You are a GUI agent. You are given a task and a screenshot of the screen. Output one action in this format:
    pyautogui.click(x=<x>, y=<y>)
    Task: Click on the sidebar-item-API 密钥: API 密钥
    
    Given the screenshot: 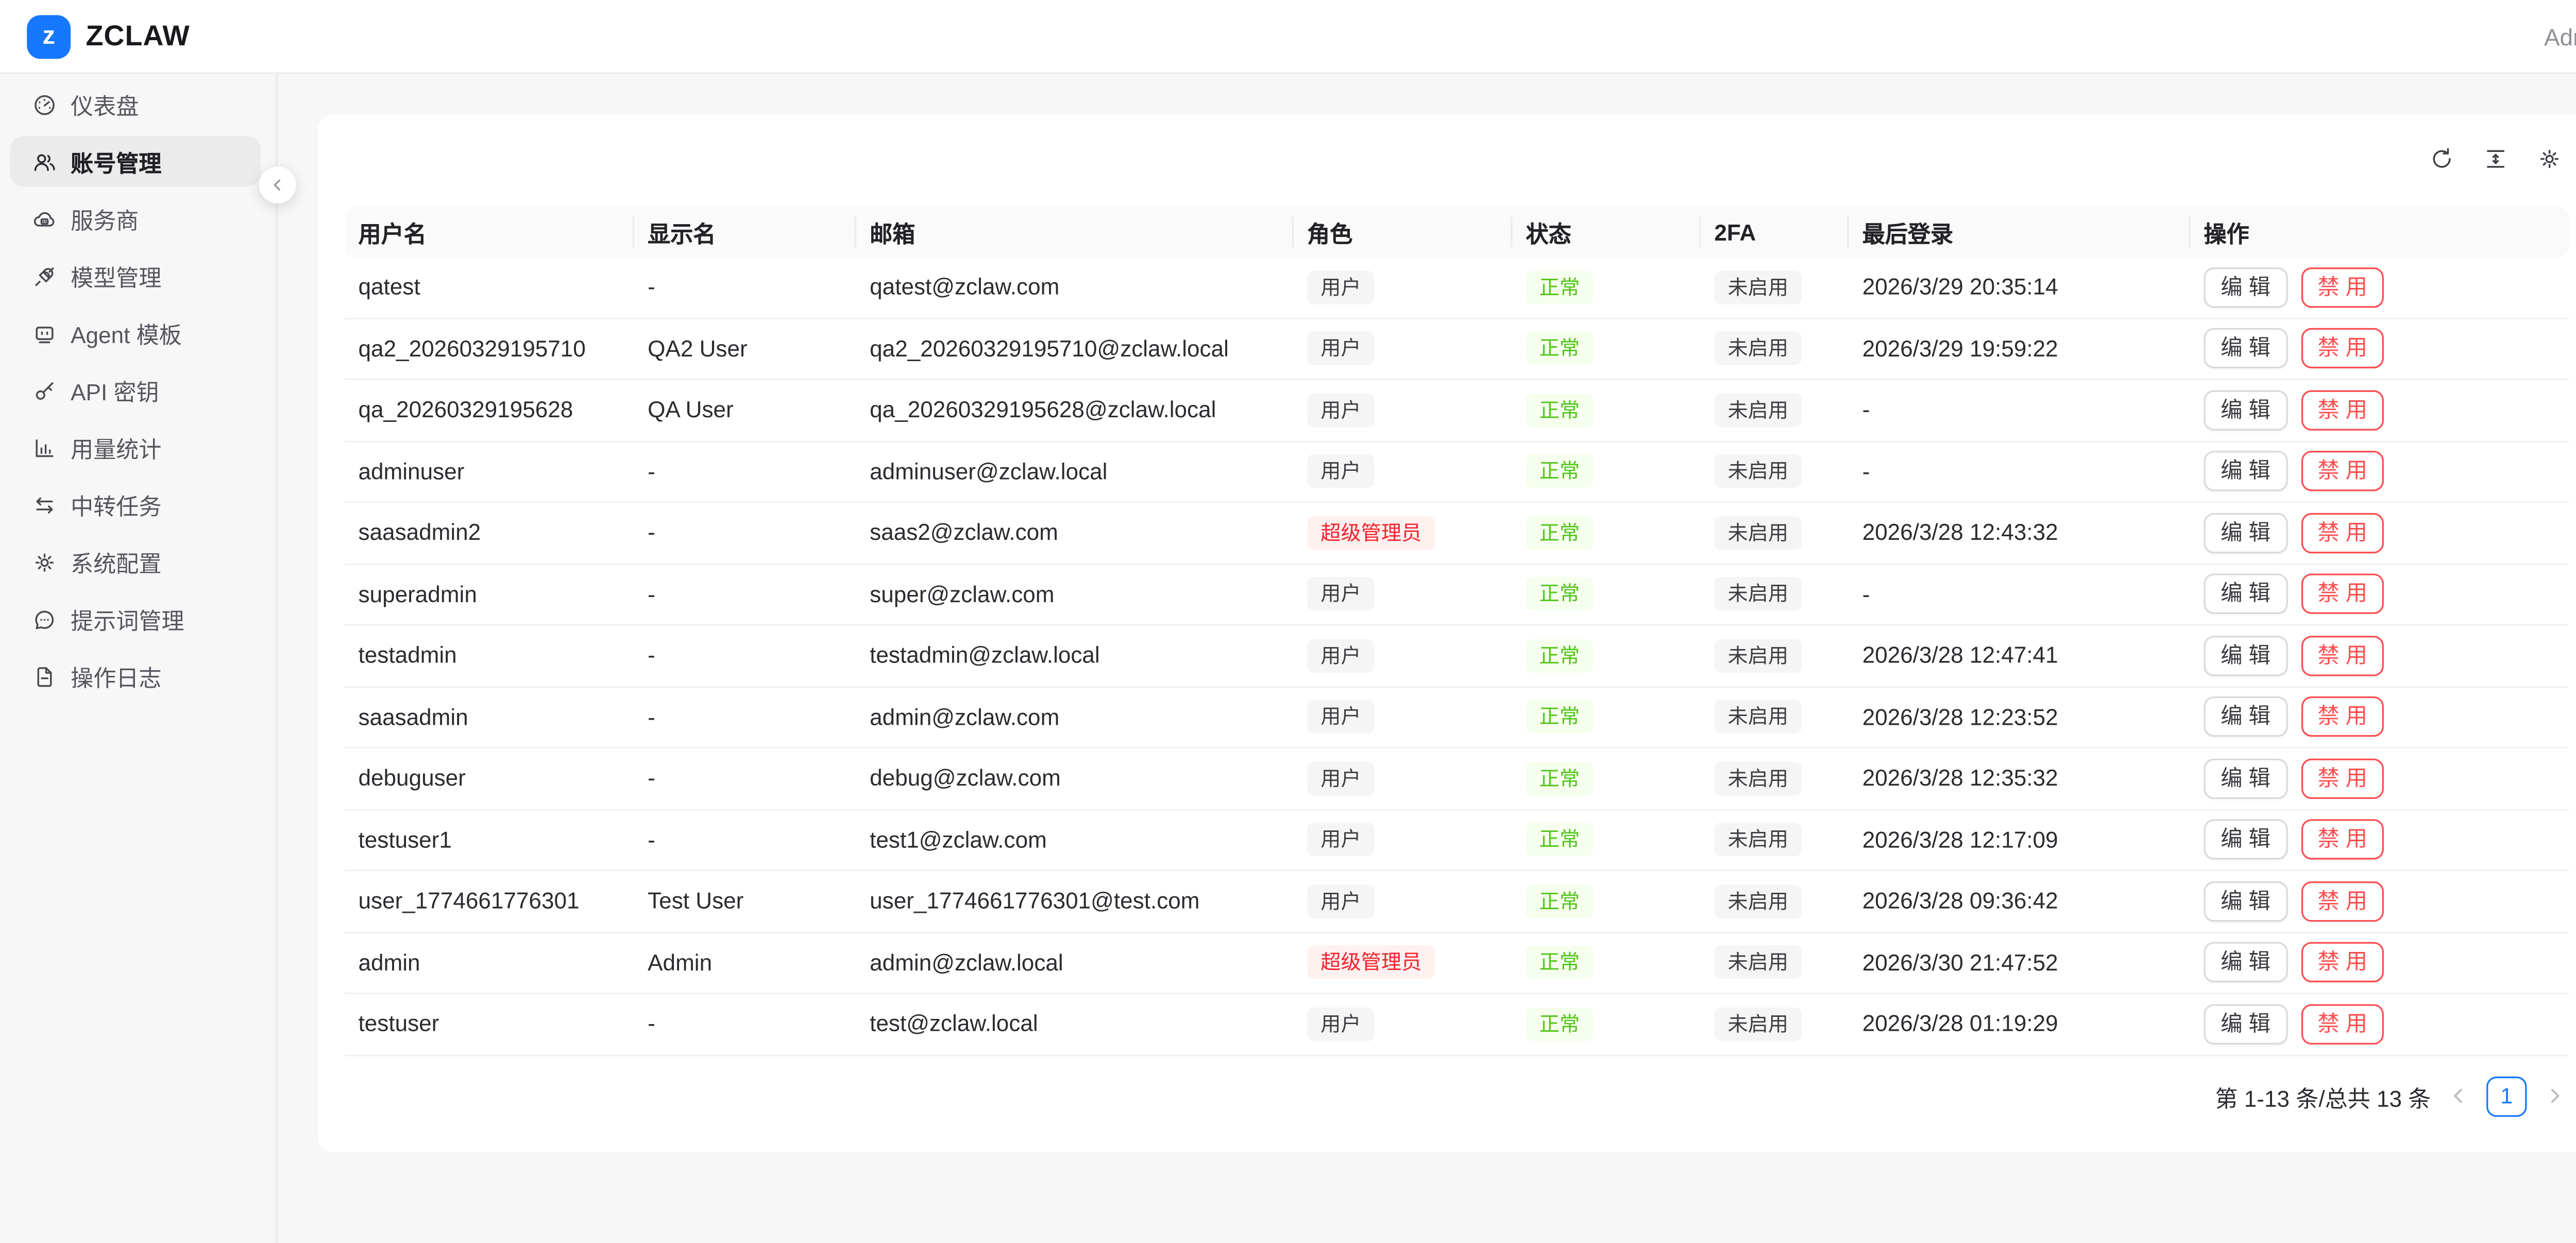 What is the action you would take?
    pyautogui.click(x=135, y=391)
    